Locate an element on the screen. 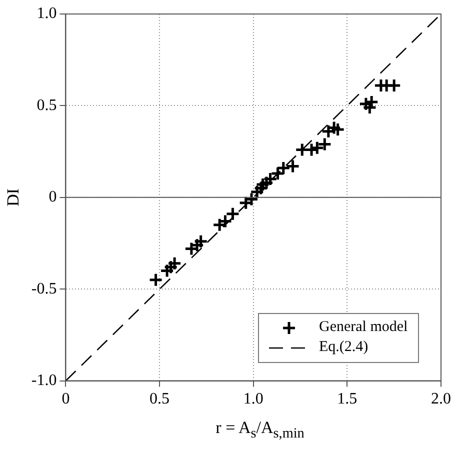 The width and height of the screenshot is (456, 458). y-tick-label: -1.0 is located at coordinates (44, 381).